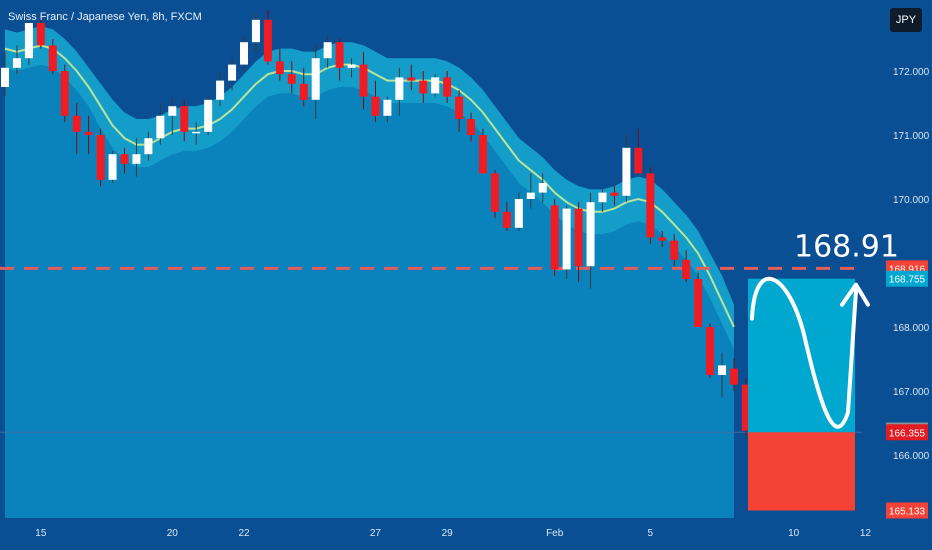  Describe the element at coordinates (173, 533) in the screenshot. I see `x-tick-label: 20` at that location.